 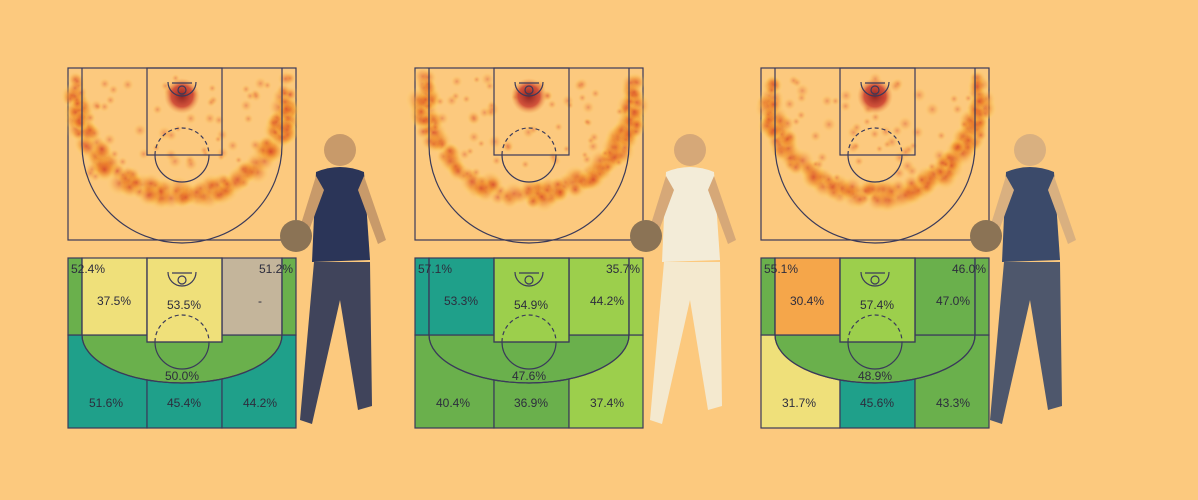 I want to click on zone-label: 51.6%, so click(x=106, y=403).